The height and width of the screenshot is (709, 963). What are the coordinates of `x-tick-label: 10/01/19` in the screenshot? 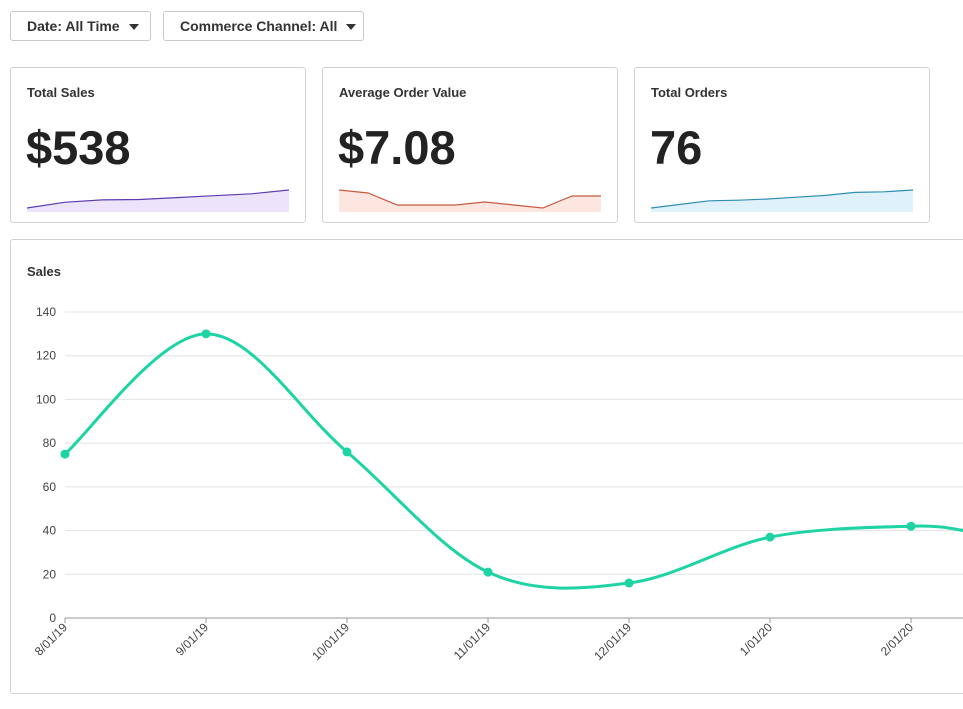 It's located at (330, 641).